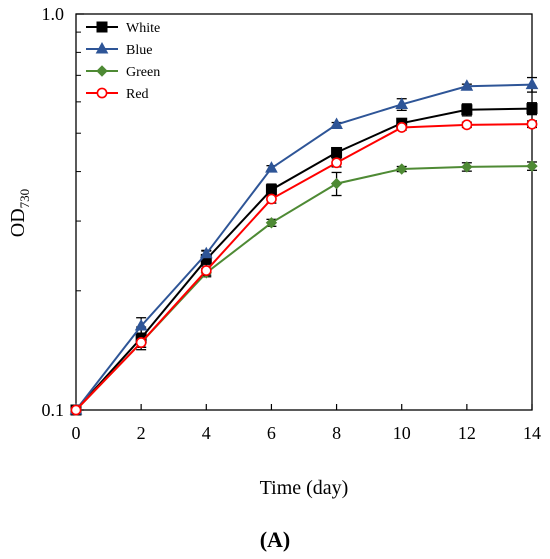 The height and width of the screenshot is (559, 550). What do you see at coordinates (143, 28) in the screenshot?
I see `legend-label: White` at bounding box center [143, 28].